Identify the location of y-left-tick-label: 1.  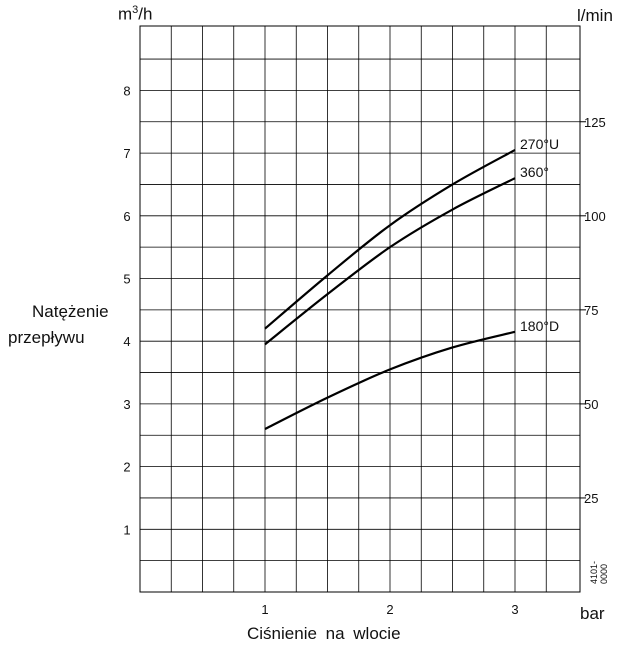
(126, 529).